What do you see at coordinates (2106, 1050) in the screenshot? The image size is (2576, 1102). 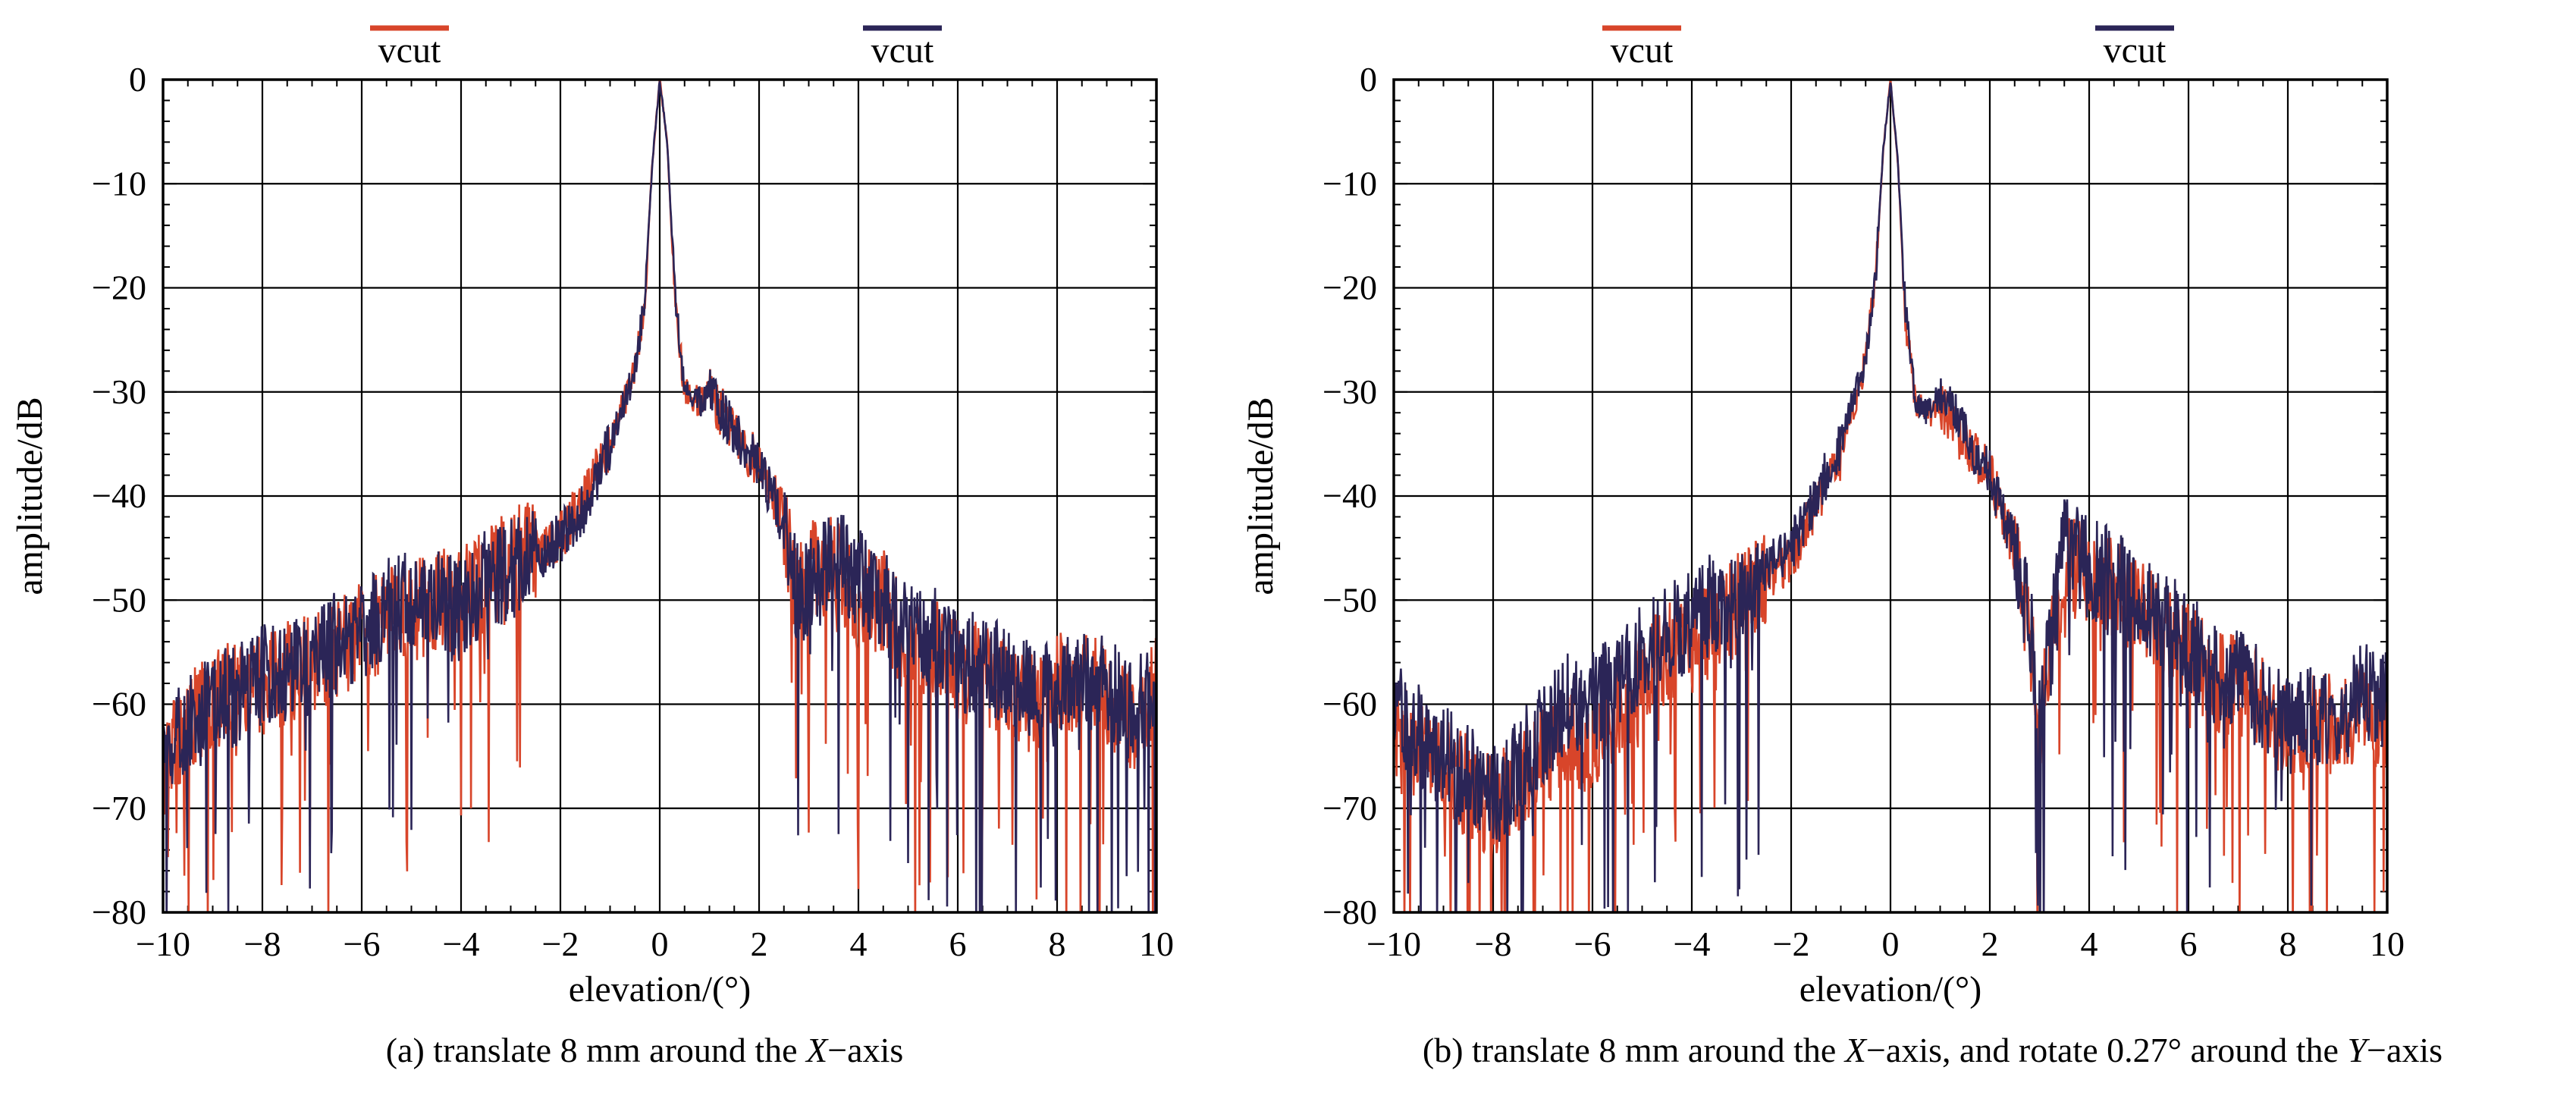 I see `caption-b-mid: −axis, and rotate 0.27° around the` at bounding box center [2106, 1050].